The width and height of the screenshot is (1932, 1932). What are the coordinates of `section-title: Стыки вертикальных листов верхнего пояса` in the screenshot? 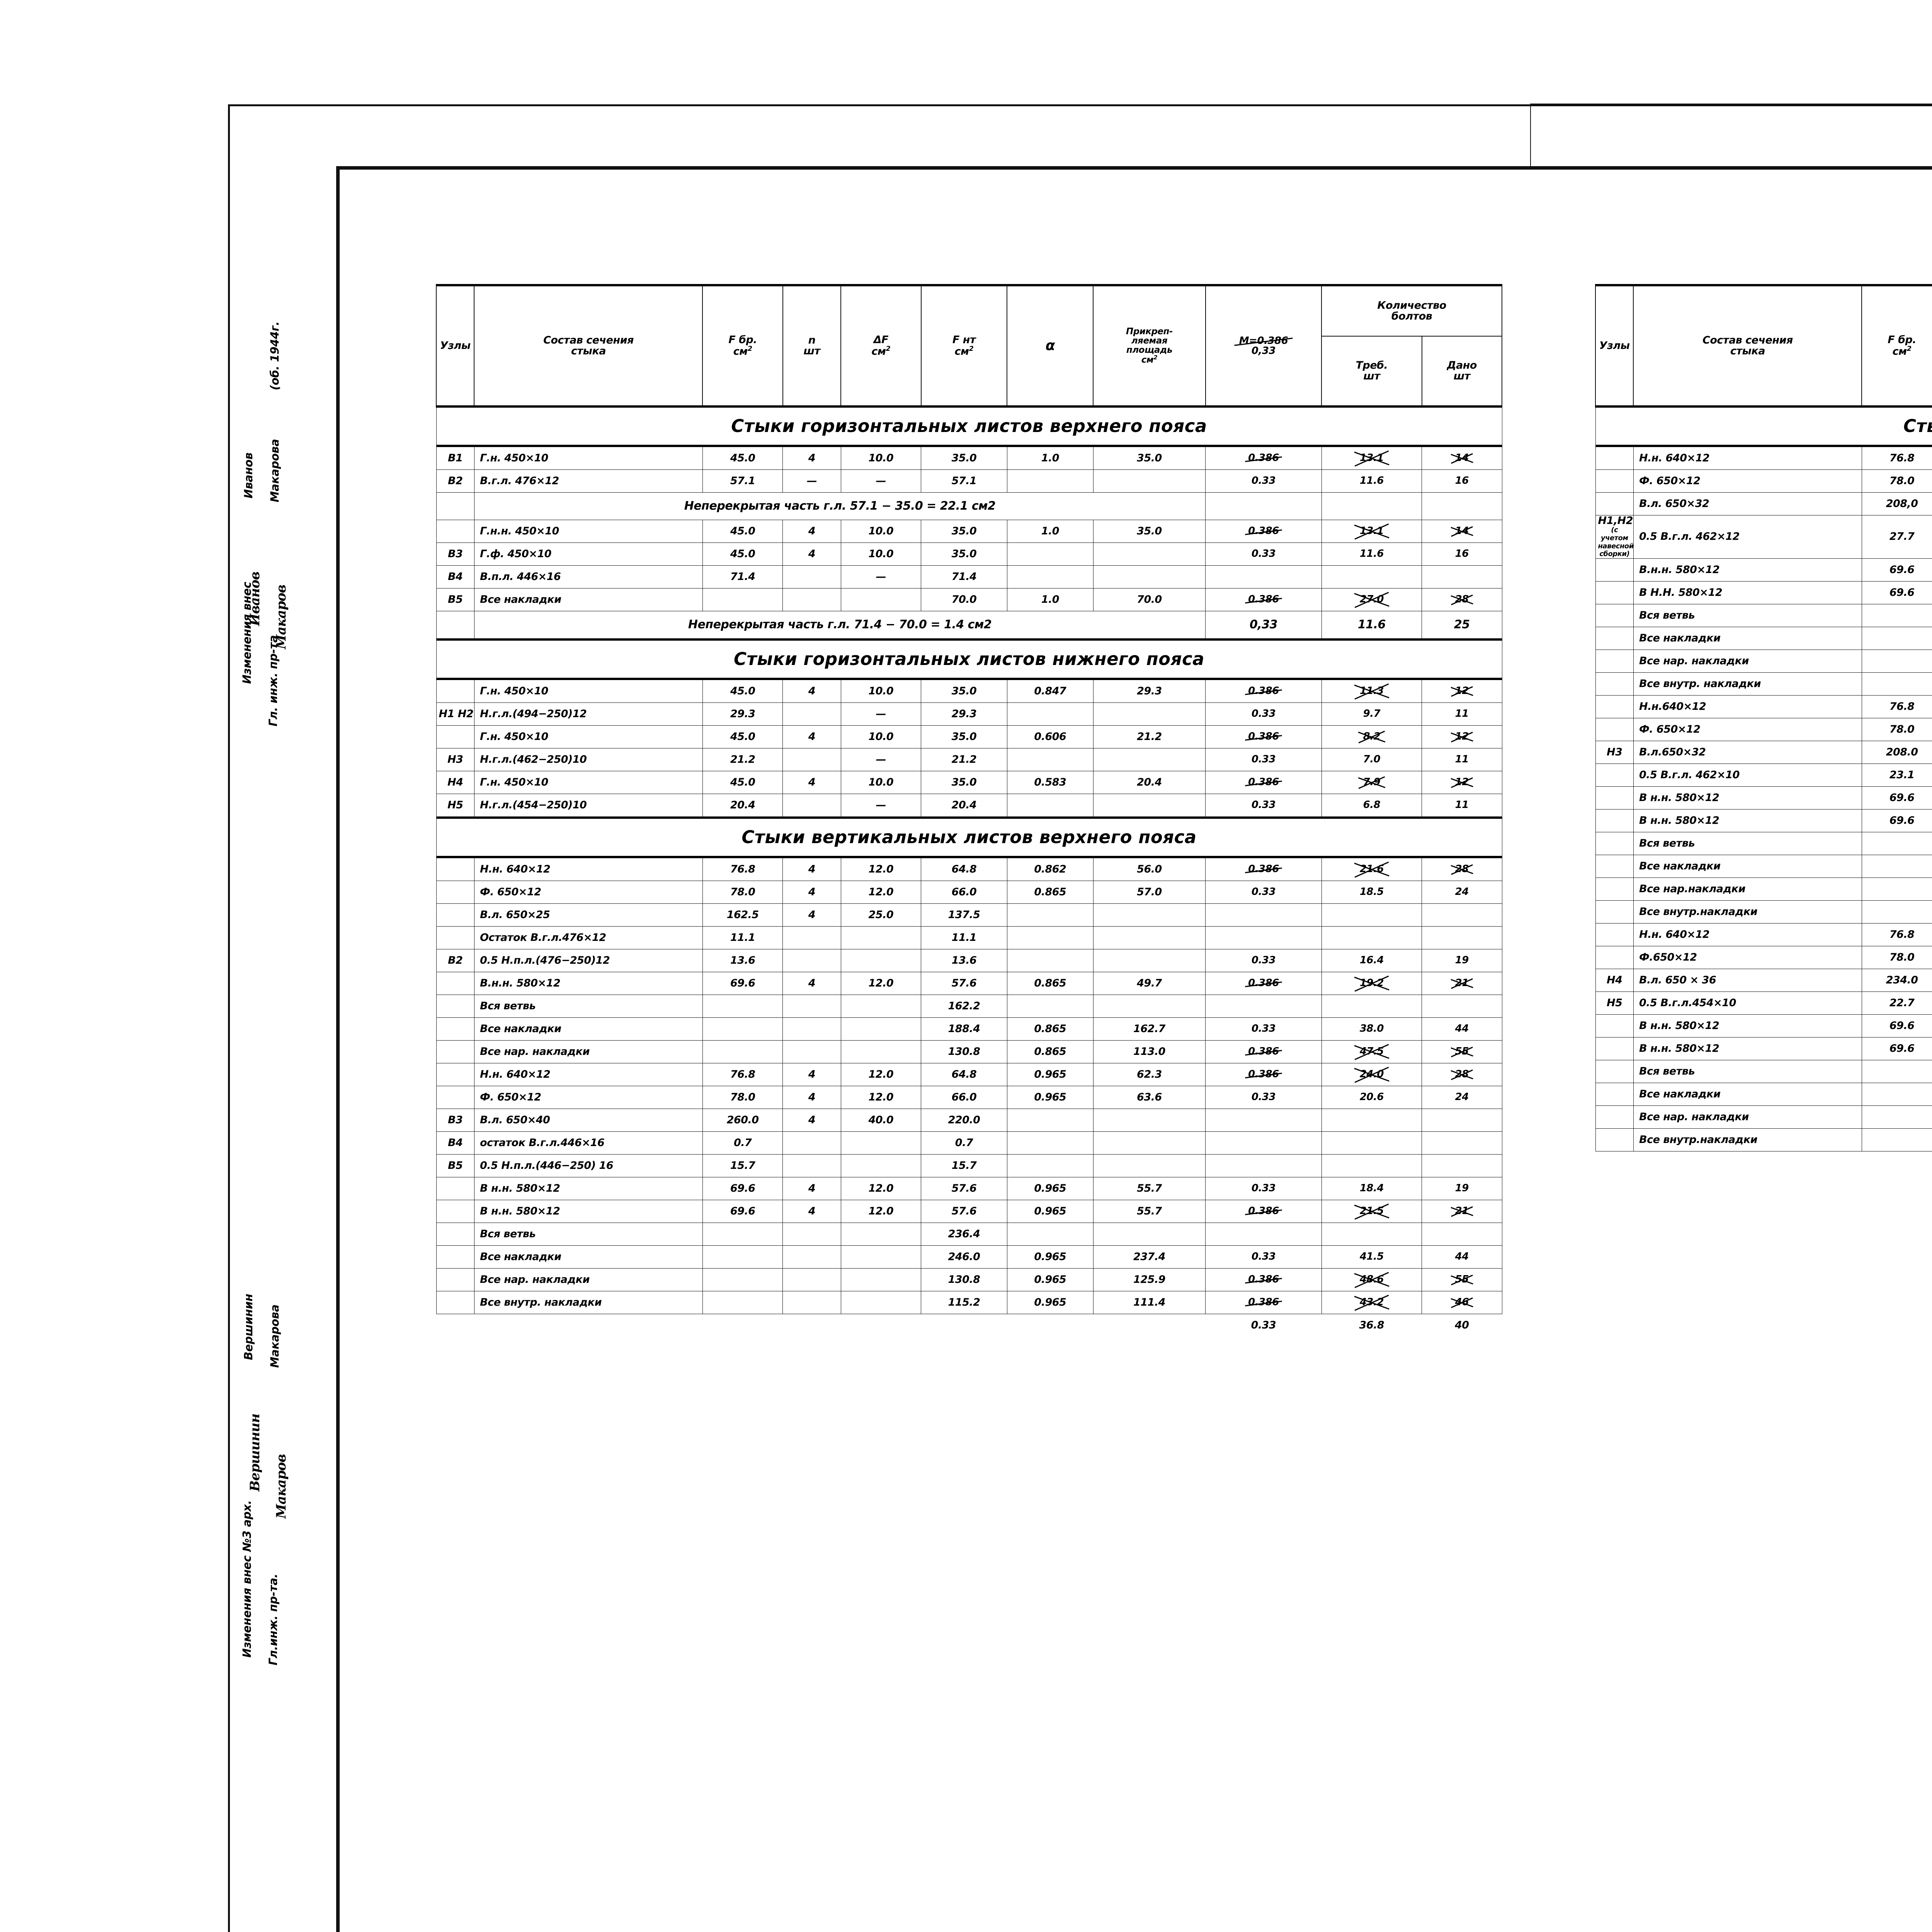 It's located at (969, 837).